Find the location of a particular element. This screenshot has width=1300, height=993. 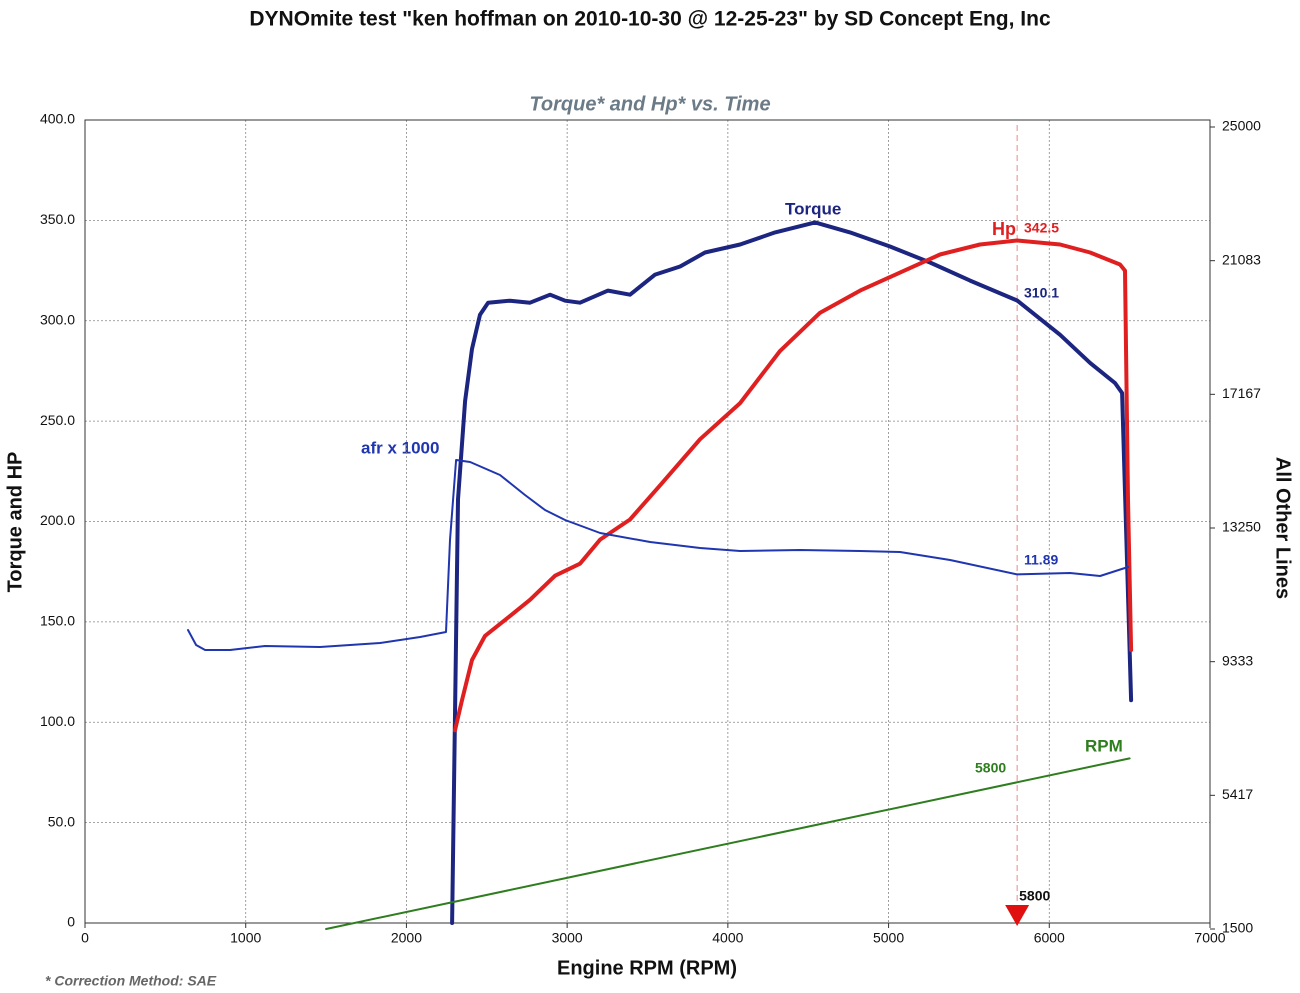

y2-tick-label: 25000 is located at coordinates (1241, 126).